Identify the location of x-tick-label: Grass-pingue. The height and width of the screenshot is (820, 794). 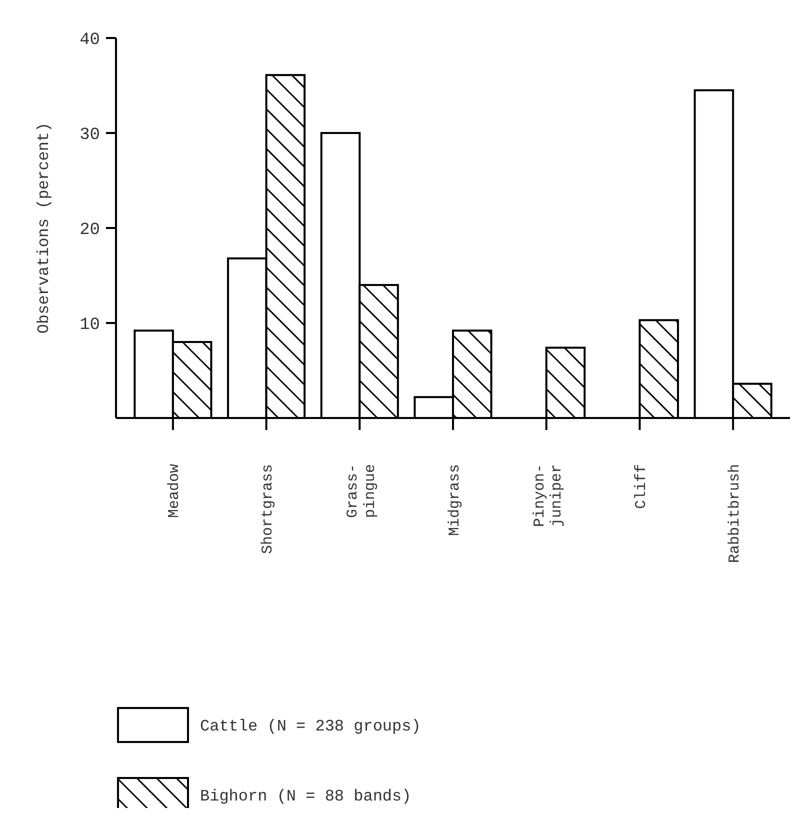
(361, 491).